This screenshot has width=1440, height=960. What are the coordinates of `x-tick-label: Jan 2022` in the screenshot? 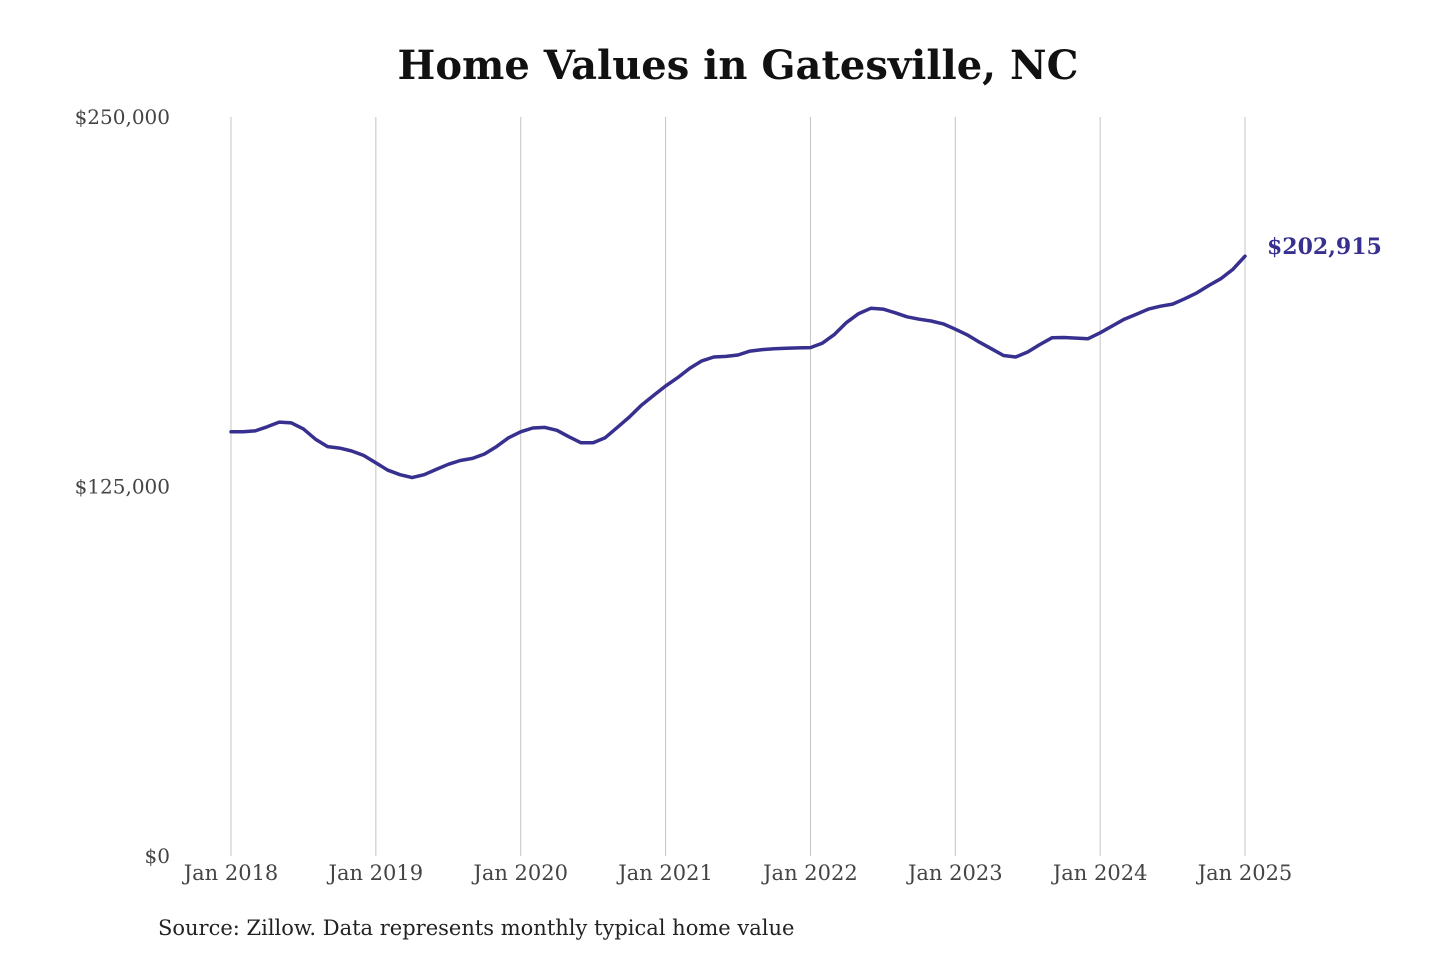 It's located at (809, 873).